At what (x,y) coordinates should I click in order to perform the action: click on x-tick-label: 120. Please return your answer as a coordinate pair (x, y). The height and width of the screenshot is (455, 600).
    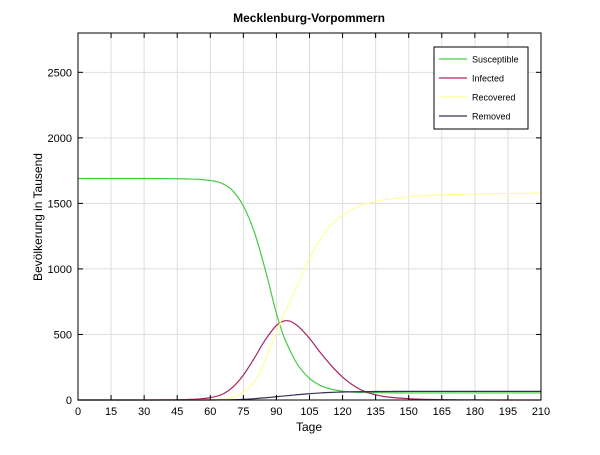
    Looking at the image, I should click on (342, 412).